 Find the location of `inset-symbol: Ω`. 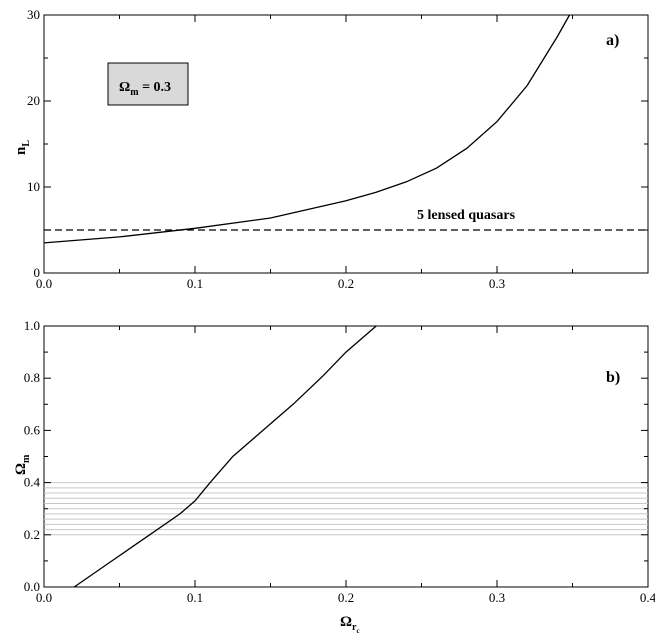

inset-symbol: Ω is located at coordinates (124, 87).